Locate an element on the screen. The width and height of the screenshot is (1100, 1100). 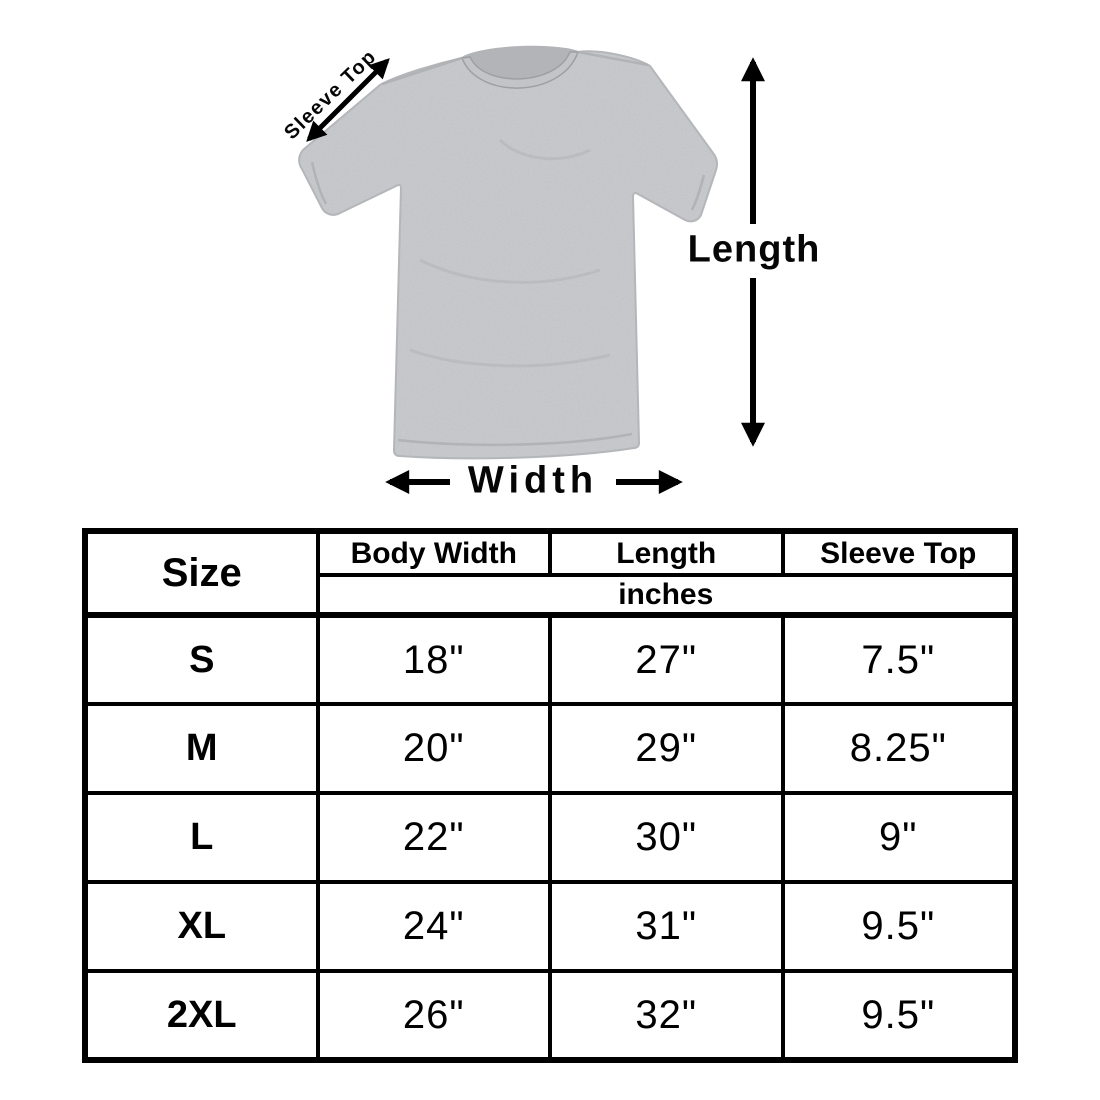
col-header-length: Length is located at coordinates (666, 553).